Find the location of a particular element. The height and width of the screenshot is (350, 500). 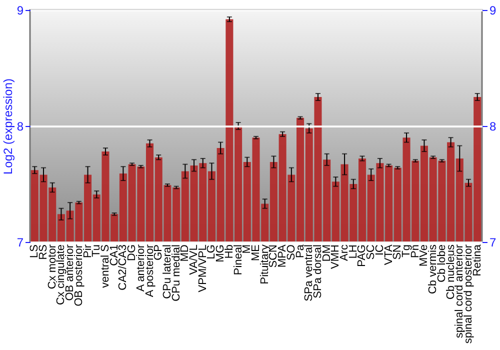

x-tick-label: Tg is located at coordinates (406, 251).